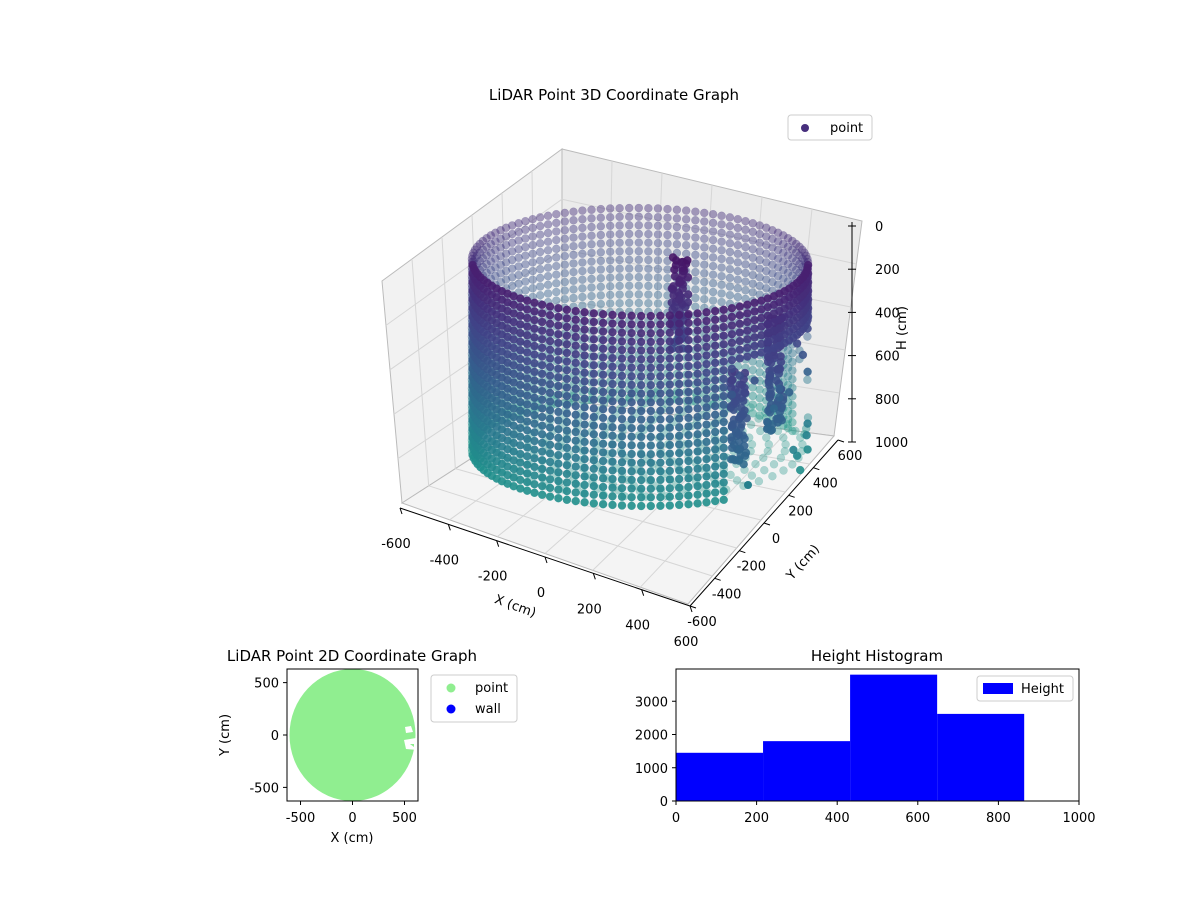 The image size is (1200, 900). I want to click on x-tick-label-hist: 200, so click(756, 818).